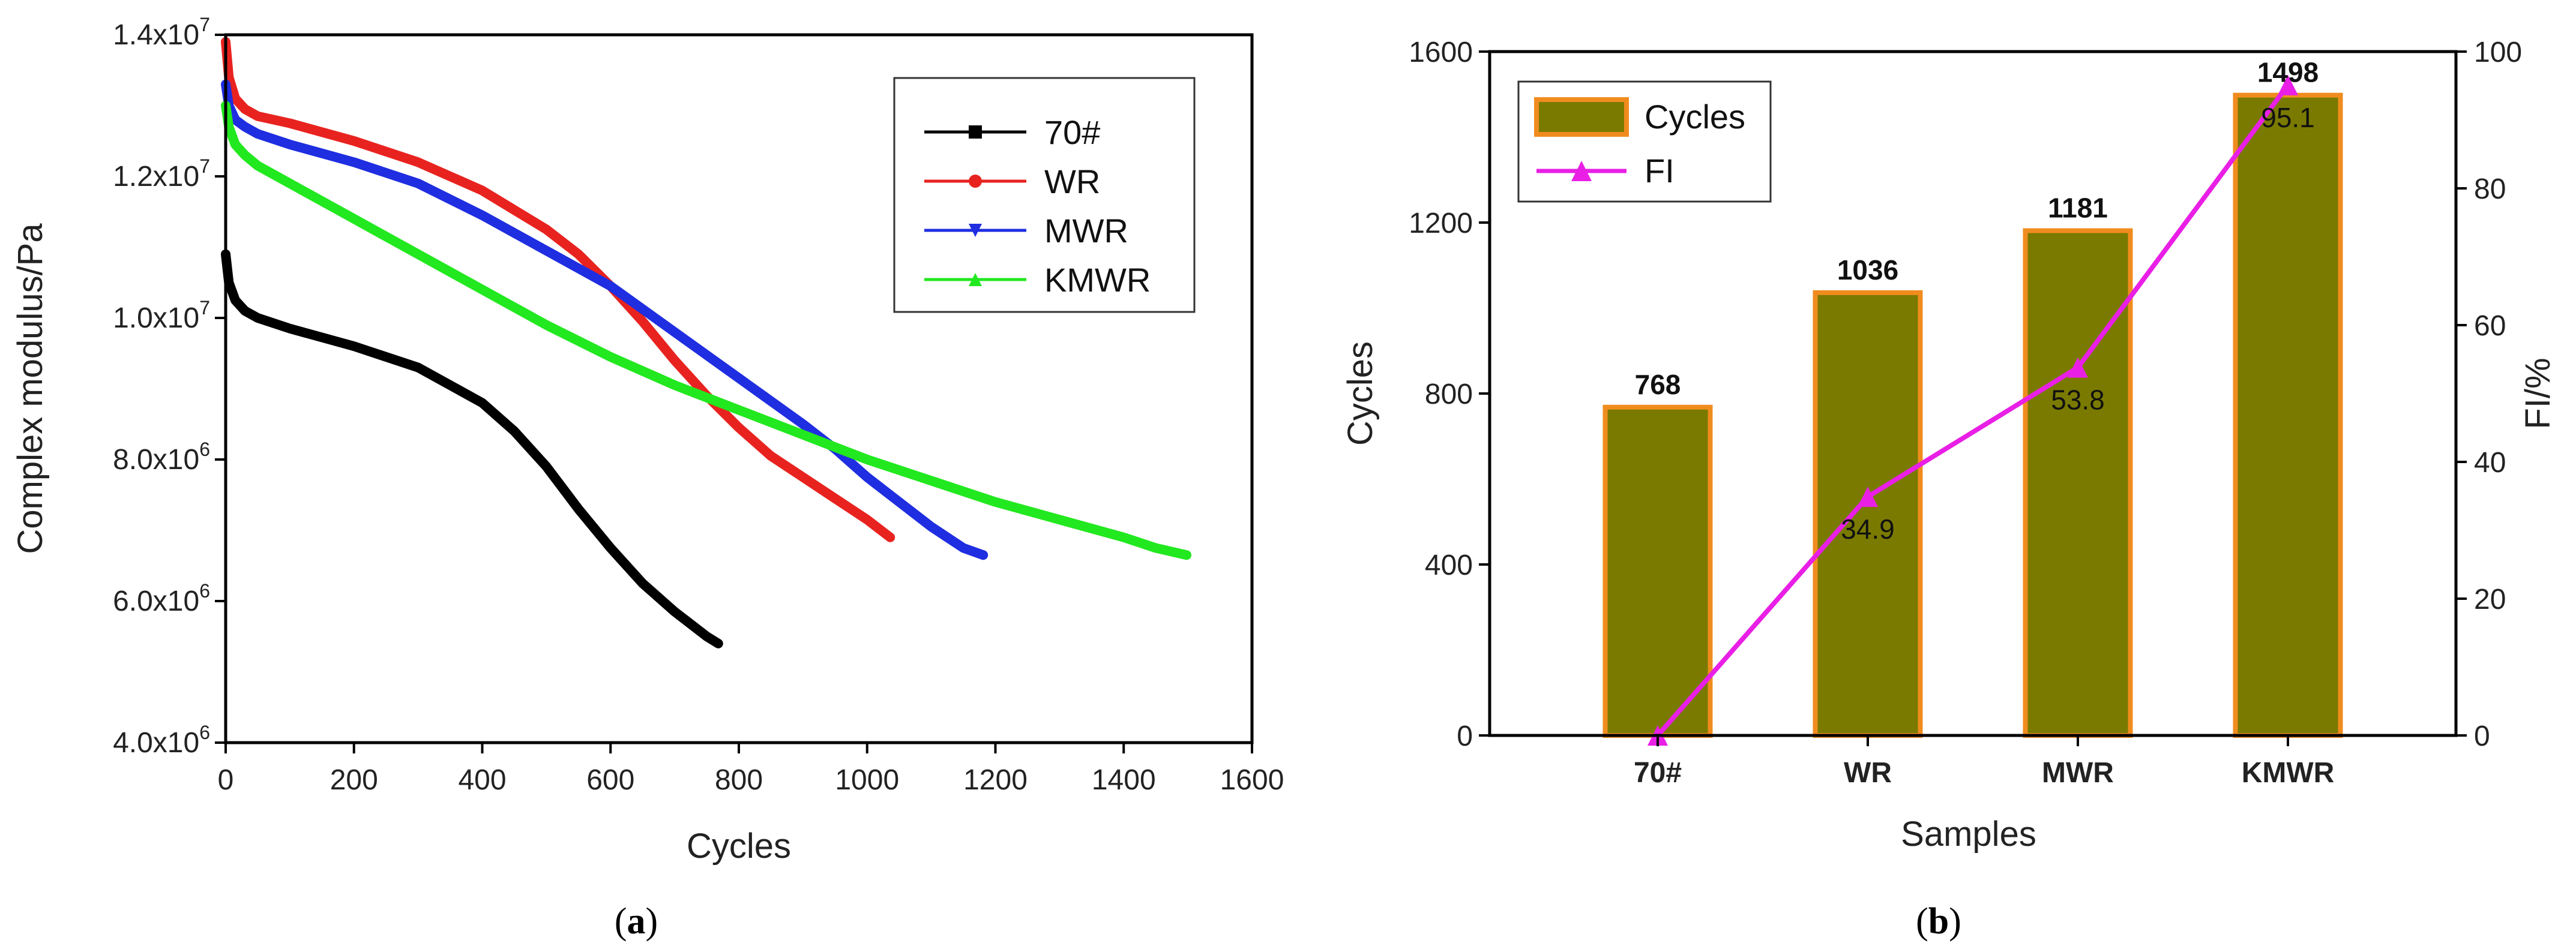 This screenshot has height=949, width=2576. What do you see at coordinates (2078, 209) in the screenshot?
I see `bar-value-label: 1181` at bounding box center [2078, 209].